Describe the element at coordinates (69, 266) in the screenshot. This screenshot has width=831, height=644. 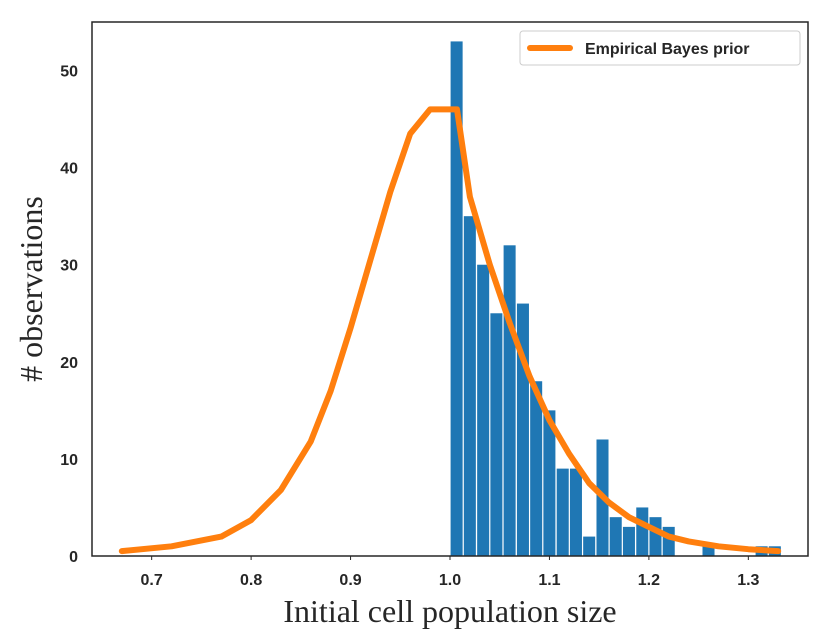
I see `y-tick-label: 30` at that location.